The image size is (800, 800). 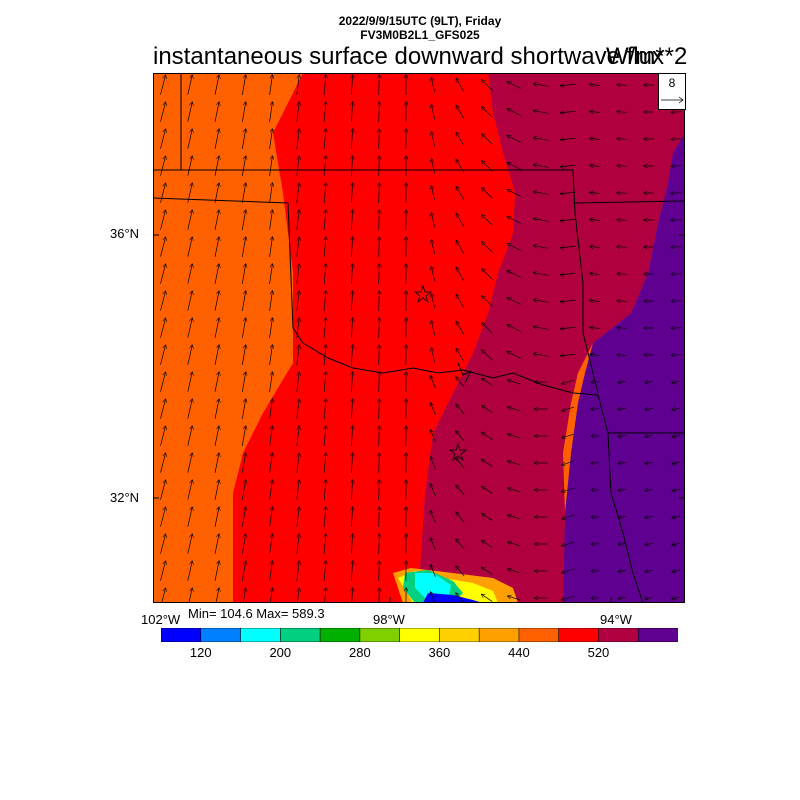 I want to click on units-label: W/m**2, so click(x=647, y=56).